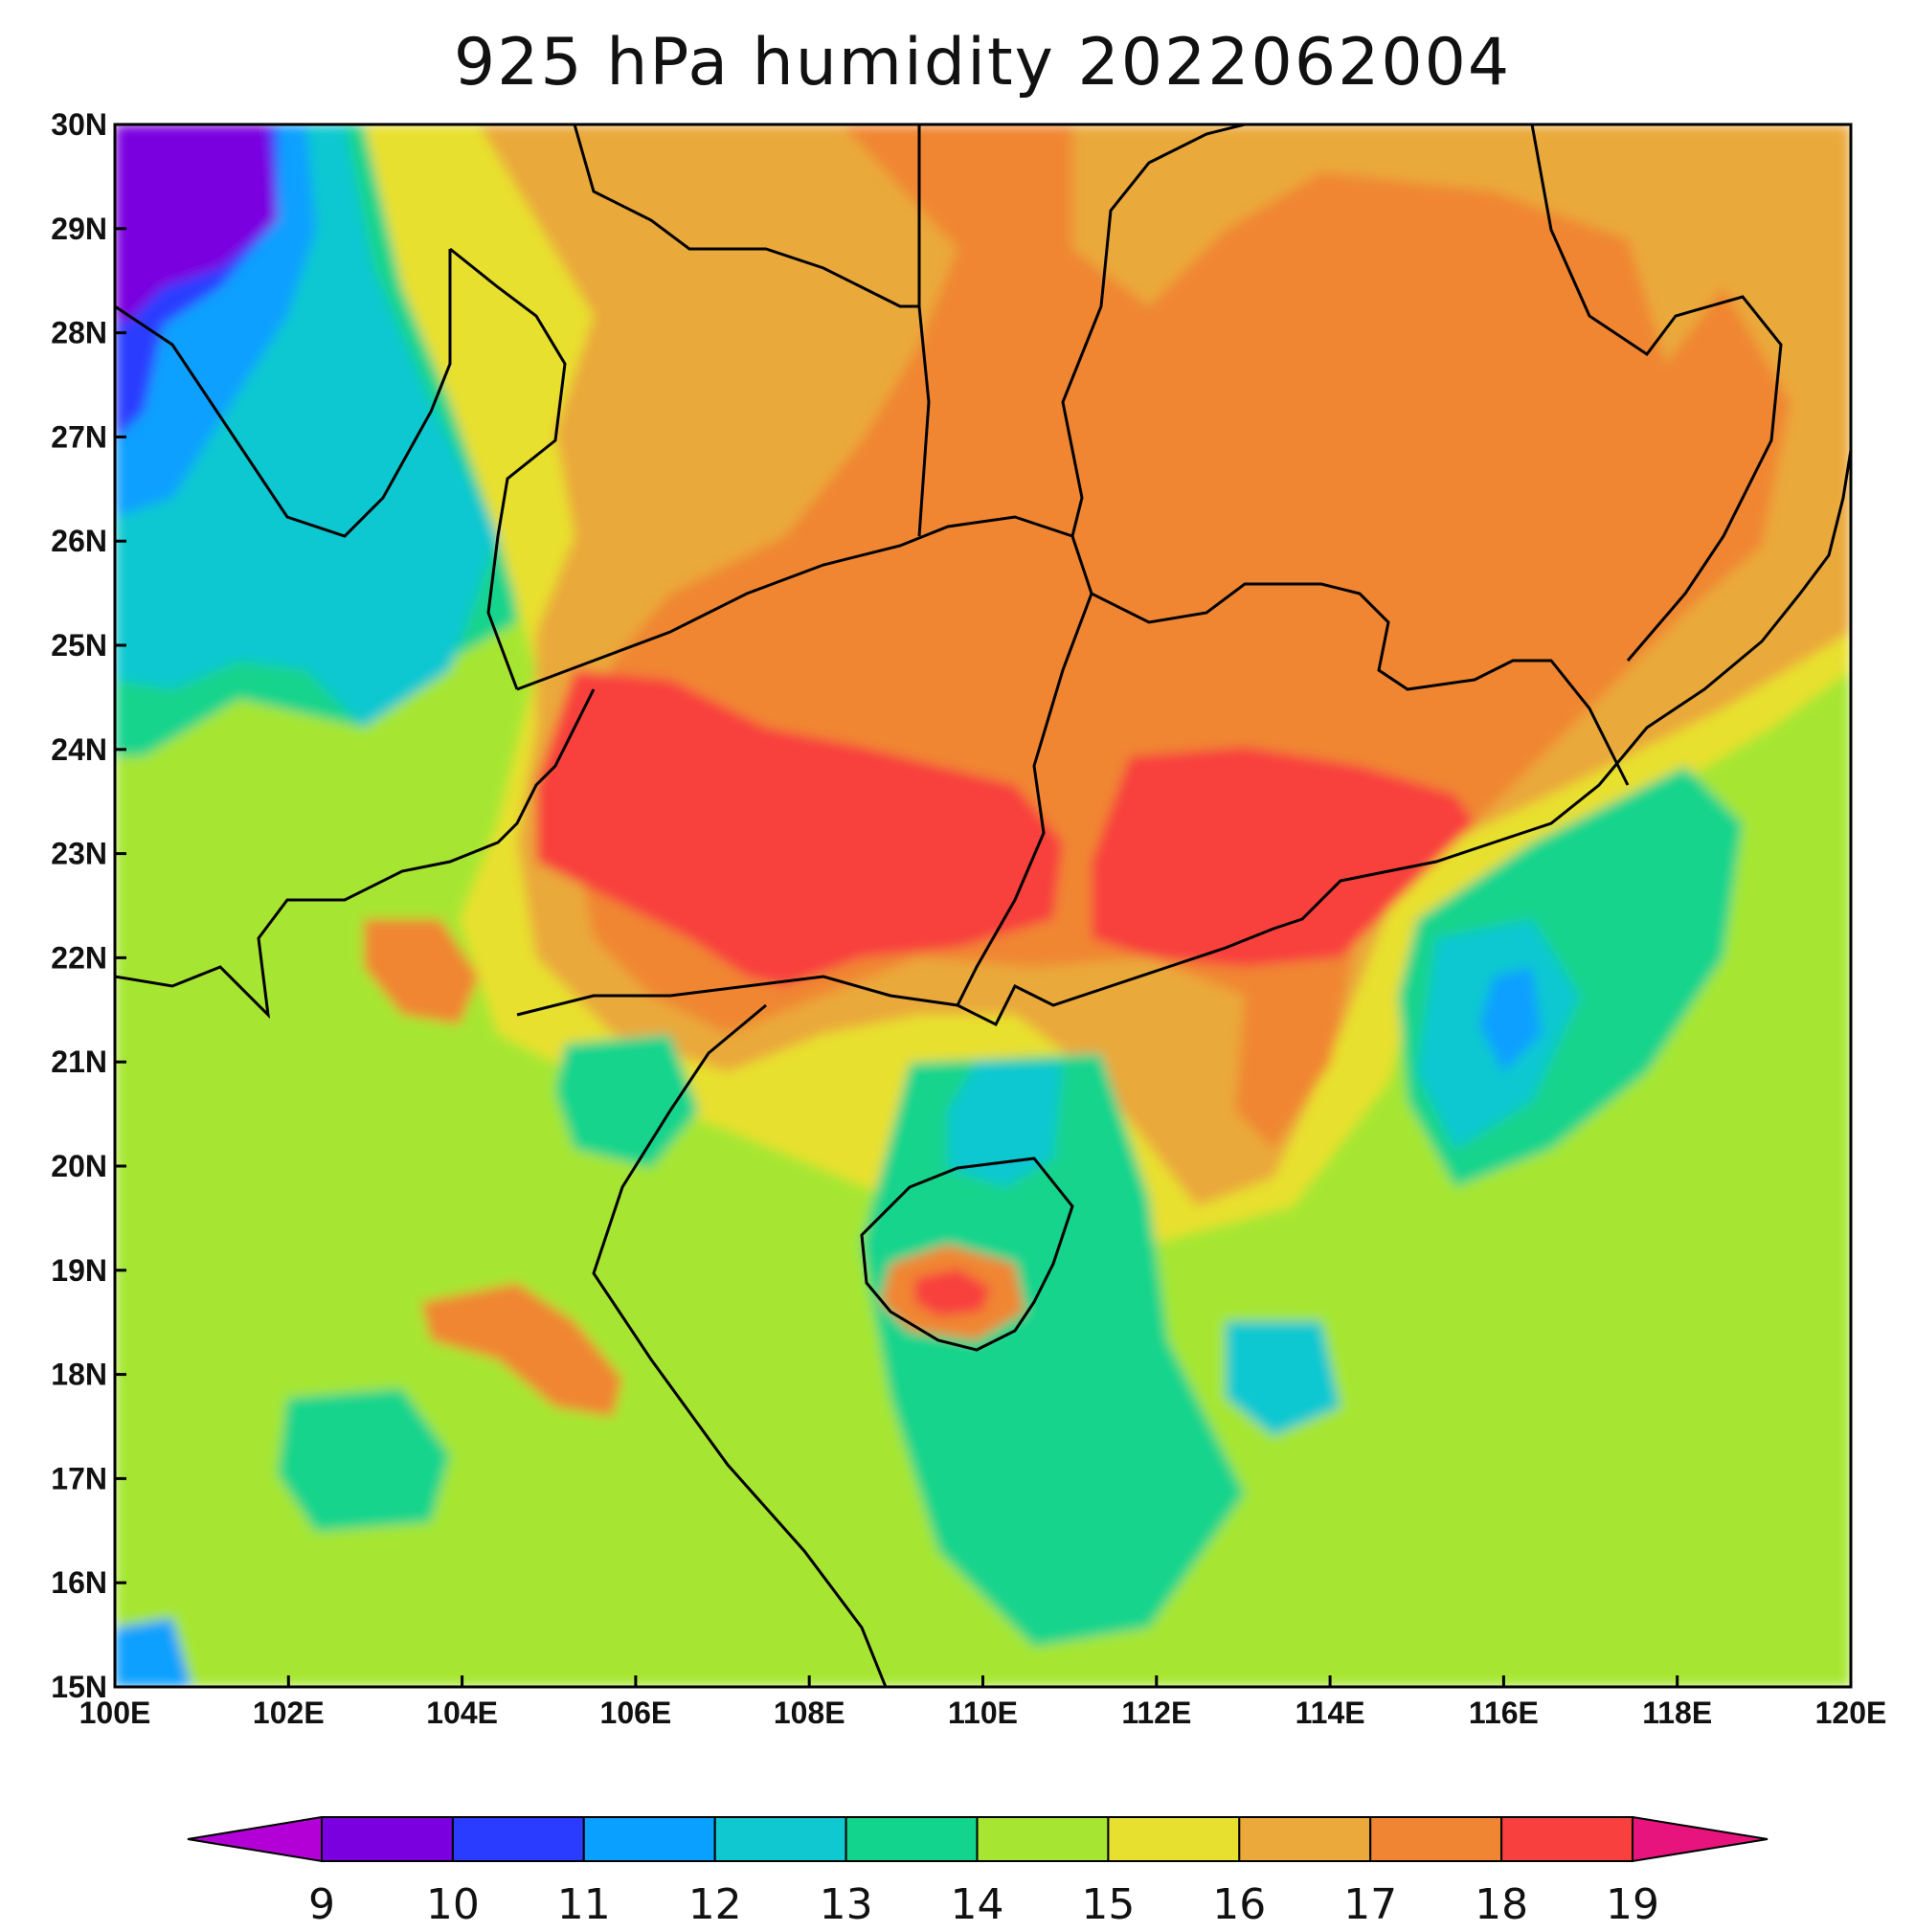 The image size is (1915, 1932). What do you see at coordinates (1511, 1019) in the screenshot?
I see `shade-11-12-sea` at bounding box center [1511, 1019].